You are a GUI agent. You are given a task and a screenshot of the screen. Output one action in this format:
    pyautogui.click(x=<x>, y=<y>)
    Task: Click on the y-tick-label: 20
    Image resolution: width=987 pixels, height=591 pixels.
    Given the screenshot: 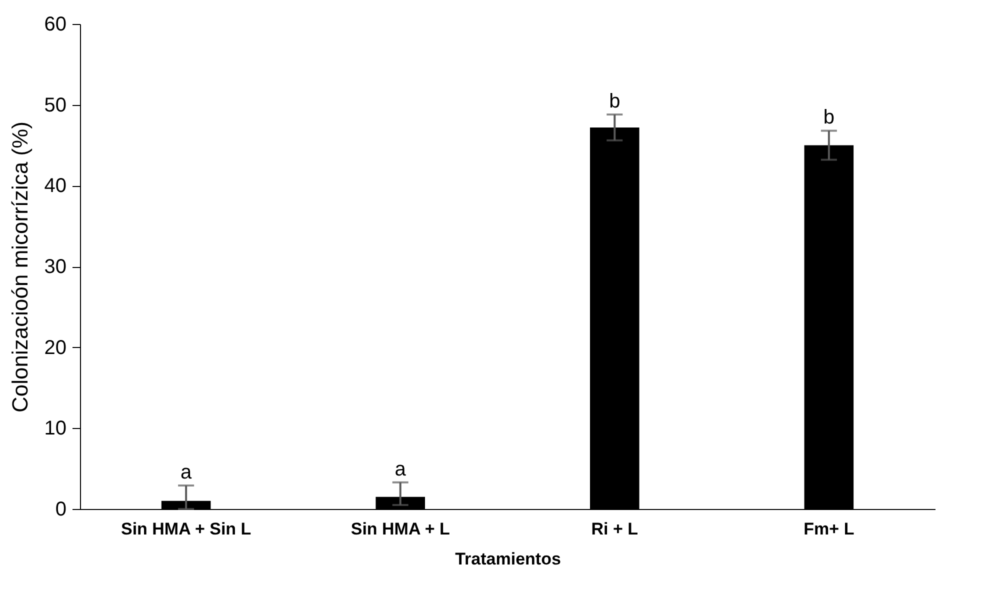 What is the action you would take?
    pyautogui.click(x=55, y=347)
    